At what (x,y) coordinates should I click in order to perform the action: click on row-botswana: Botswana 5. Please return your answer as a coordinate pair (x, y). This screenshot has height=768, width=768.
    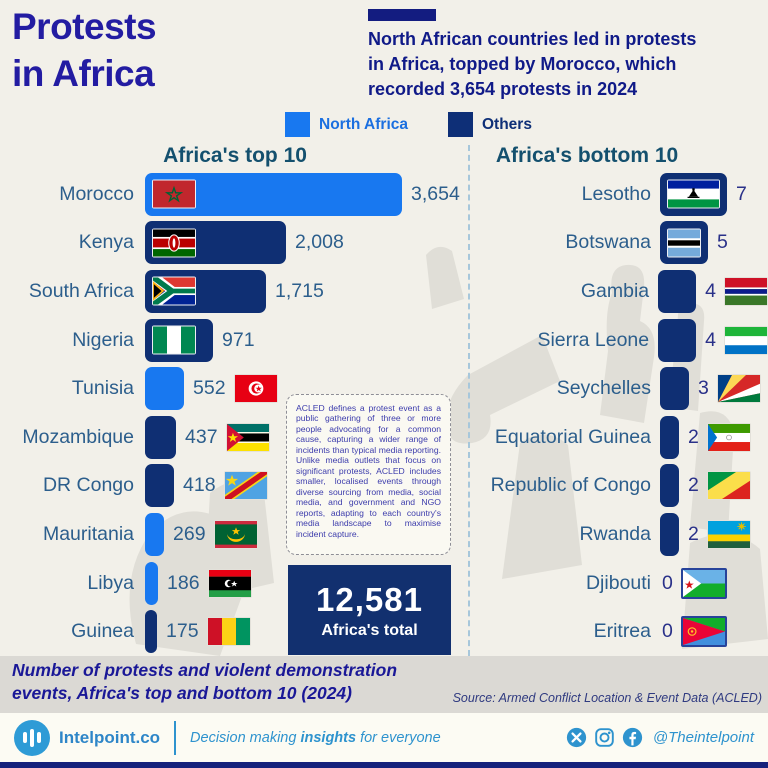
    Looking at the image, I should click on (619, 243).